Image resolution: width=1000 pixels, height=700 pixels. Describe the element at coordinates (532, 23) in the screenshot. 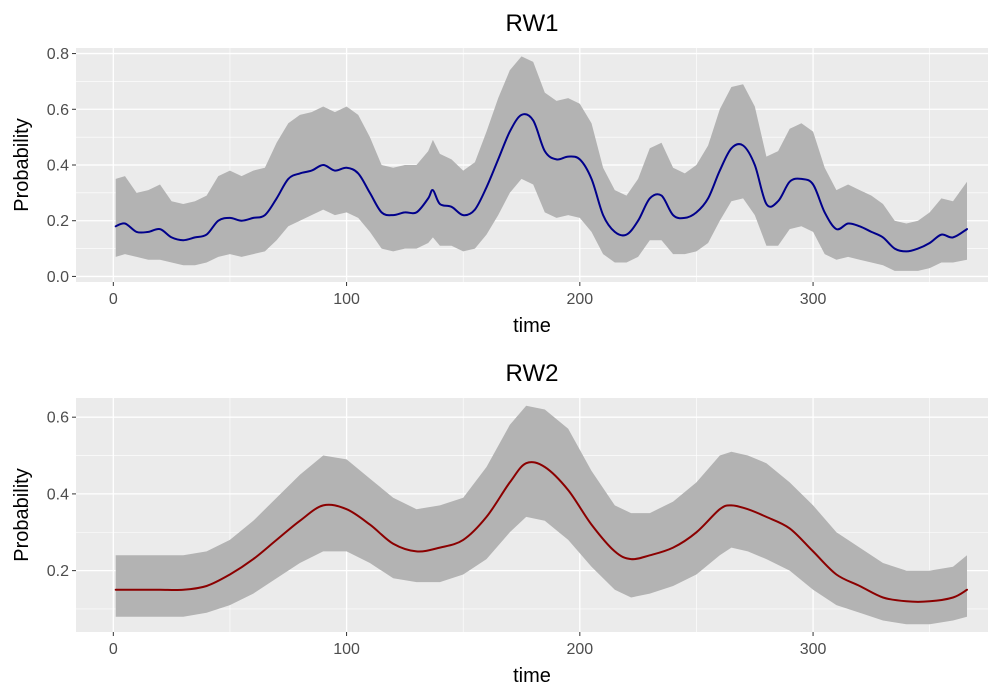

I see `plot-title: RW1` at that location.